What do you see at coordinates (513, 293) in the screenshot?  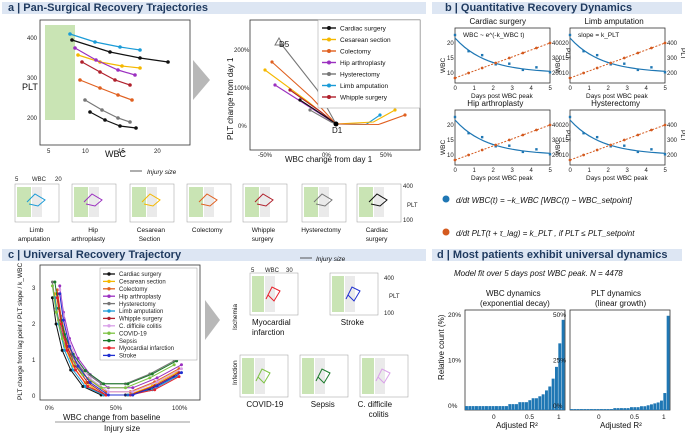 I see `hist1-title-line1: WBC dynamics` at bounding box center [513, 293].